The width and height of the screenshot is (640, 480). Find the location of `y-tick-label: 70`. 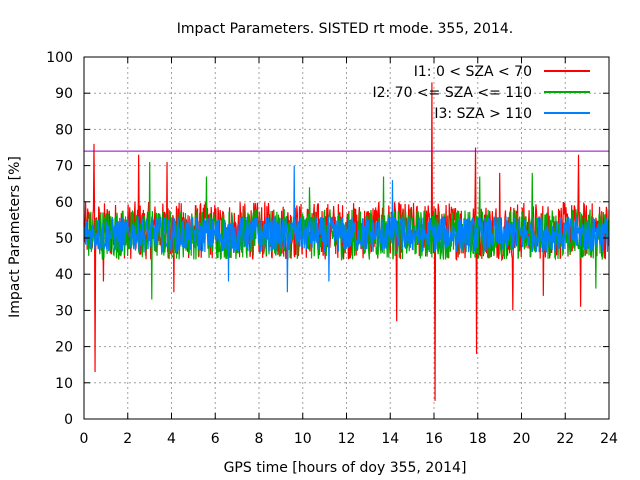

y-tick-label: 70 is located at coordinates (64, 167).